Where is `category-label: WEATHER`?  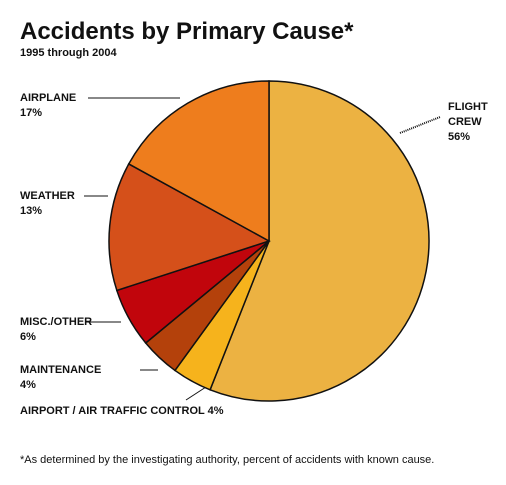
category-label: WEATHER is located at coordinates (47, 196).